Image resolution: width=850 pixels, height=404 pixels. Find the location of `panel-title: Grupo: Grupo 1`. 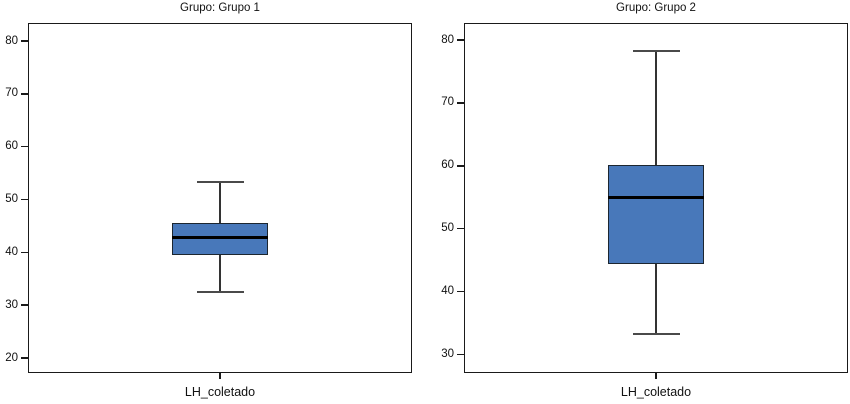

panel-title: Grupo: Grupo 1 is located at coordinates (220, 8).